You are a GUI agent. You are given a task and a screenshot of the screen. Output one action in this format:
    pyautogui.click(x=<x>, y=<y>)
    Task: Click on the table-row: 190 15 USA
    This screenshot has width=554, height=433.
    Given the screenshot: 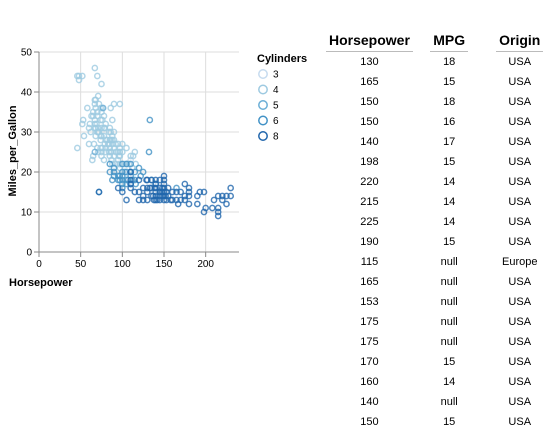 What is the action you would take?
    pyautogui.click(x=440, y=242)
    